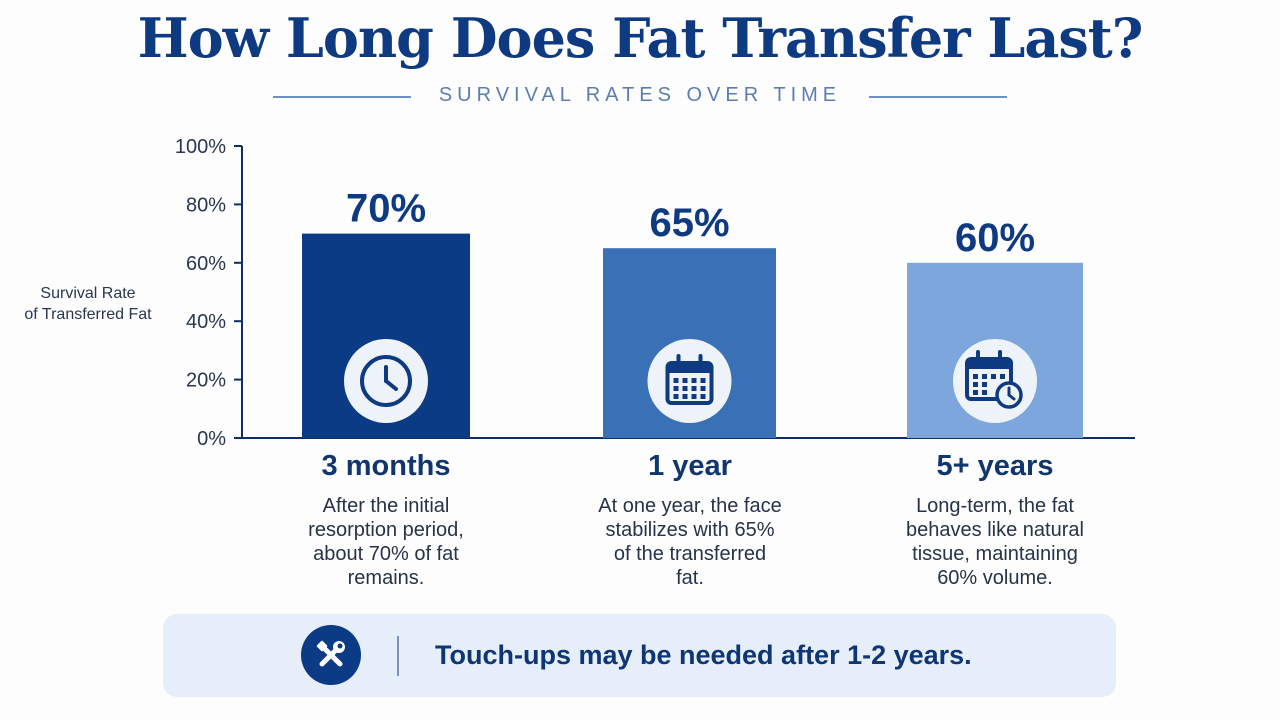 This screenshot has height=720, width=1280. Describe the element at coordinates (342, 97) in the screenshot. I see `subtitle-rule-left` at that location.